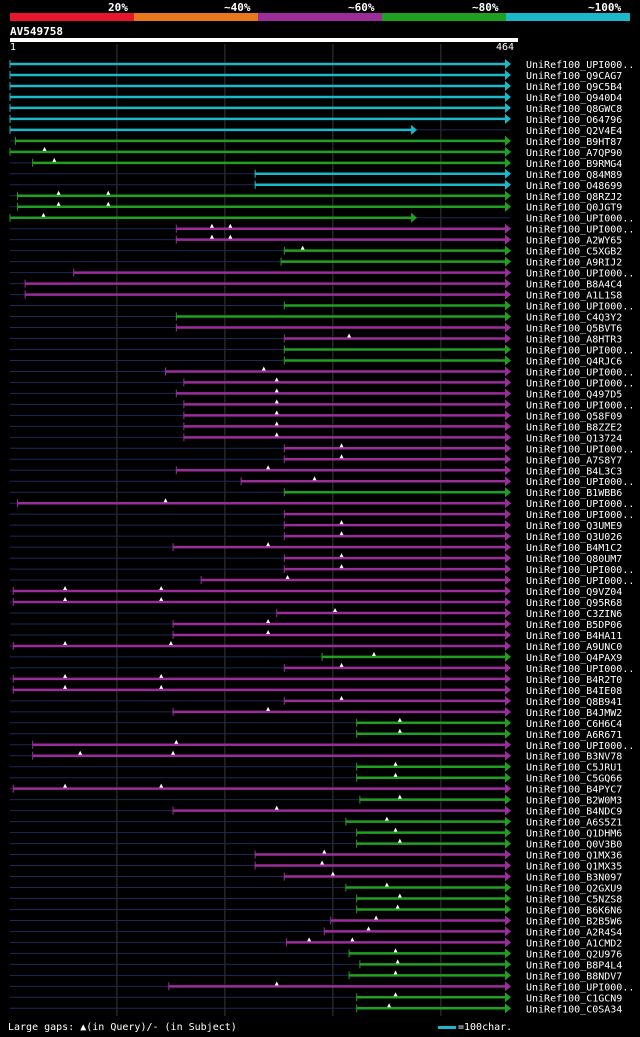  Describe the element at coordinates (316, 778) in the screenshot. I see `hit-row: UniRef100_C5GQ66` at that location.